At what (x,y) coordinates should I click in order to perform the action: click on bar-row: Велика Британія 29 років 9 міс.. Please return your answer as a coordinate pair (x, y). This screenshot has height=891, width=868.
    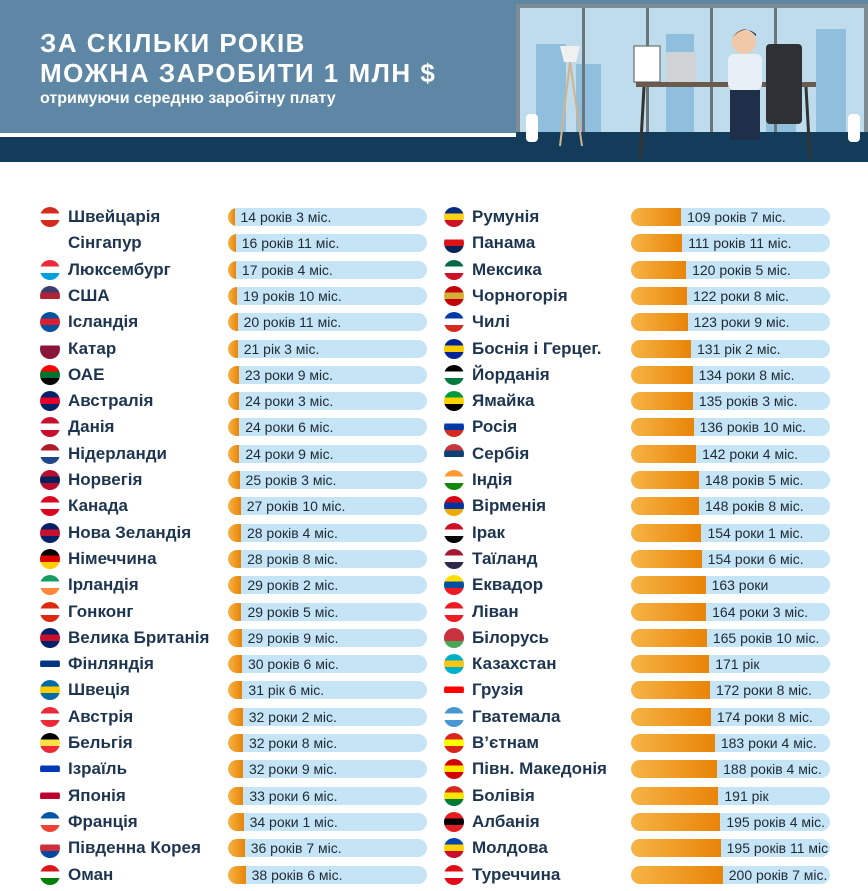
    Looking at the image, I should click on (240, 637).